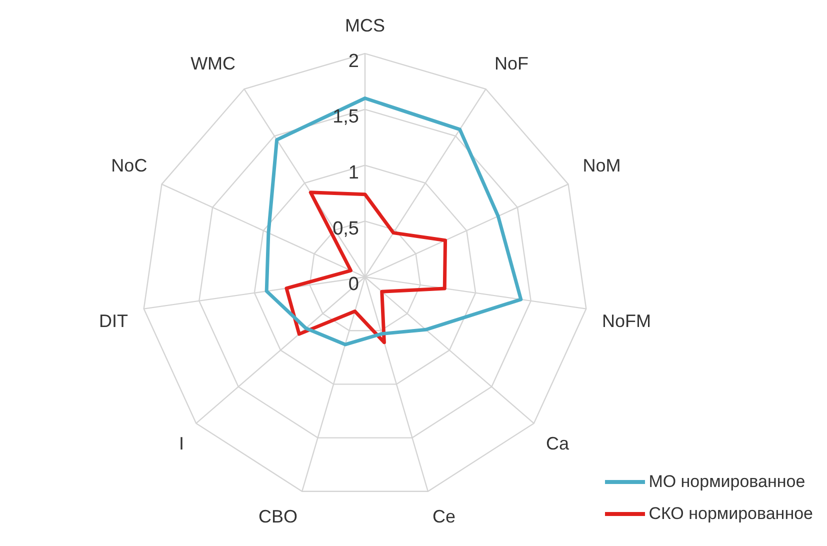 The width and height of the screenshot is (827, 546). What do you see at coordinates (345, 229) in the screenshot?
I see `y-tick-label: 0,5` at bounding box center [345, 229].